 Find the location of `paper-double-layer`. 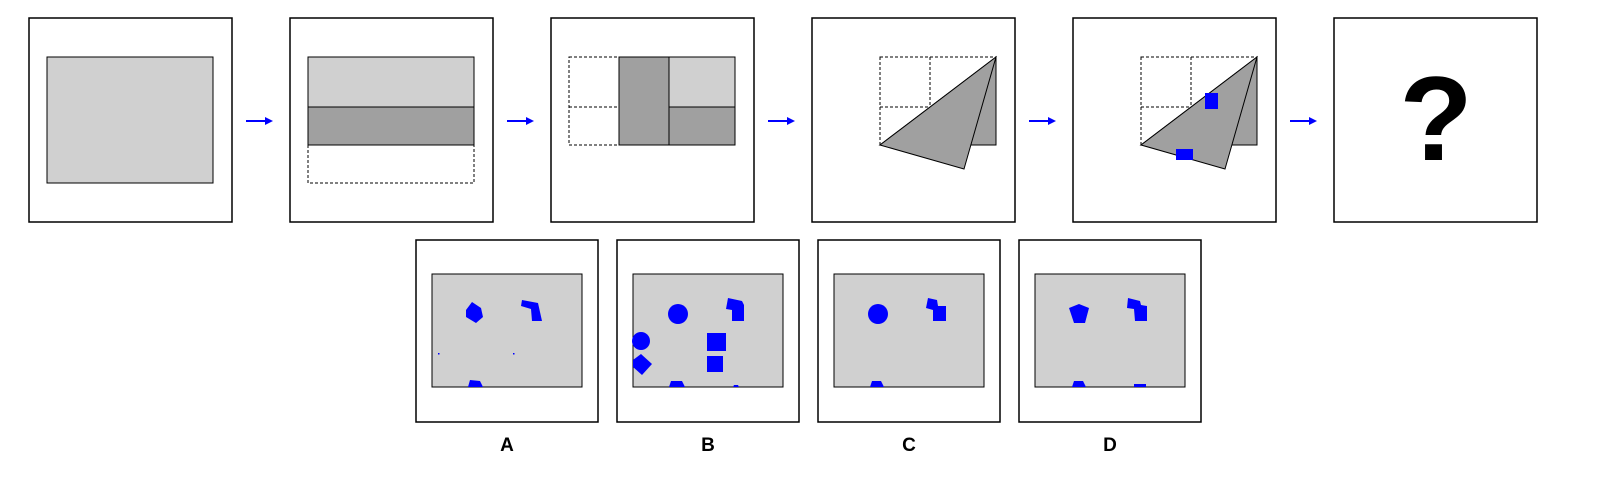

paper-double-layer is located at coordinates (702, 126).